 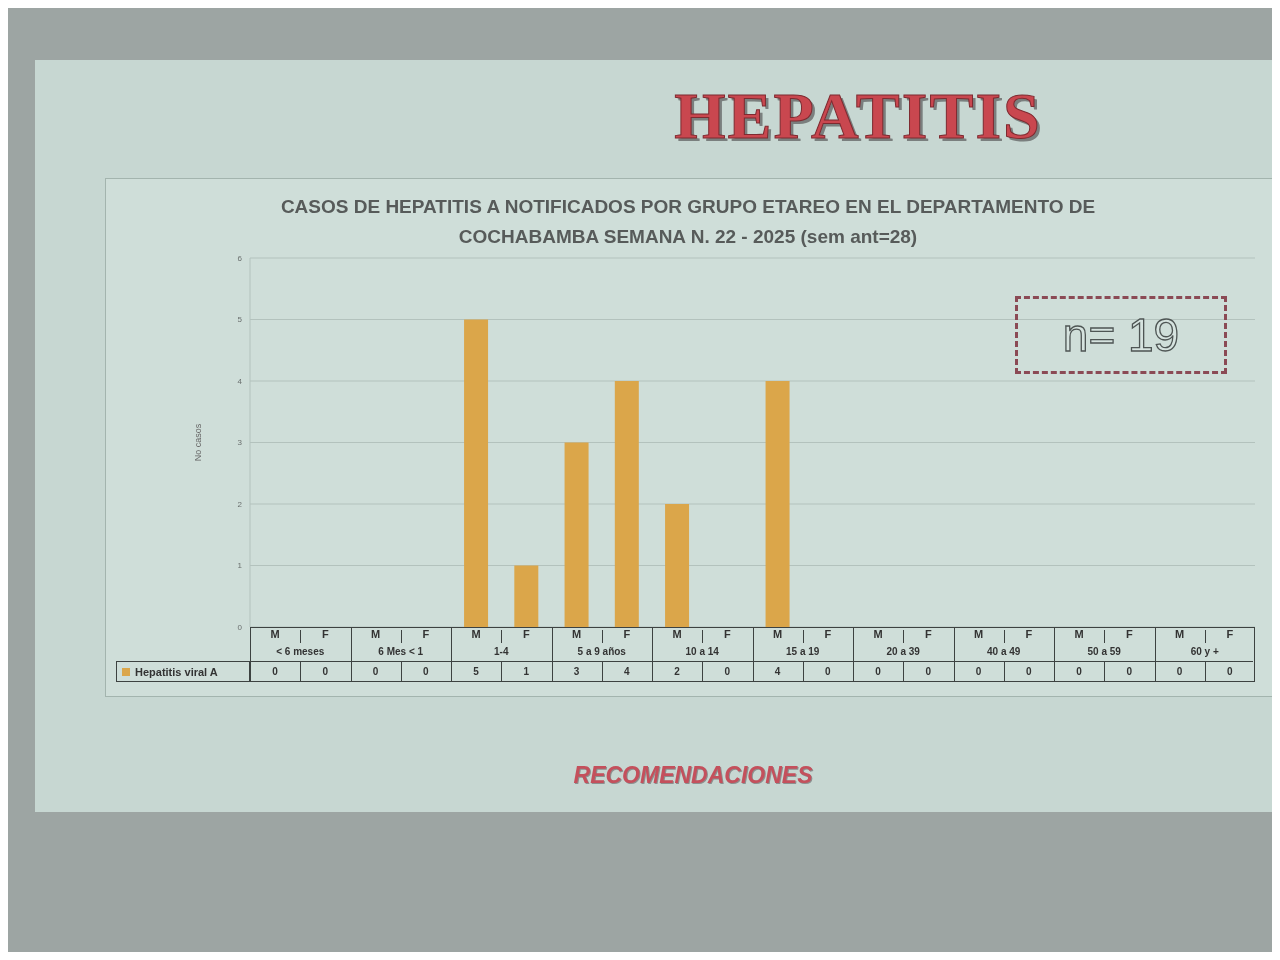 I want to click on y-tick-label: 1, so click(x=240, y=566).